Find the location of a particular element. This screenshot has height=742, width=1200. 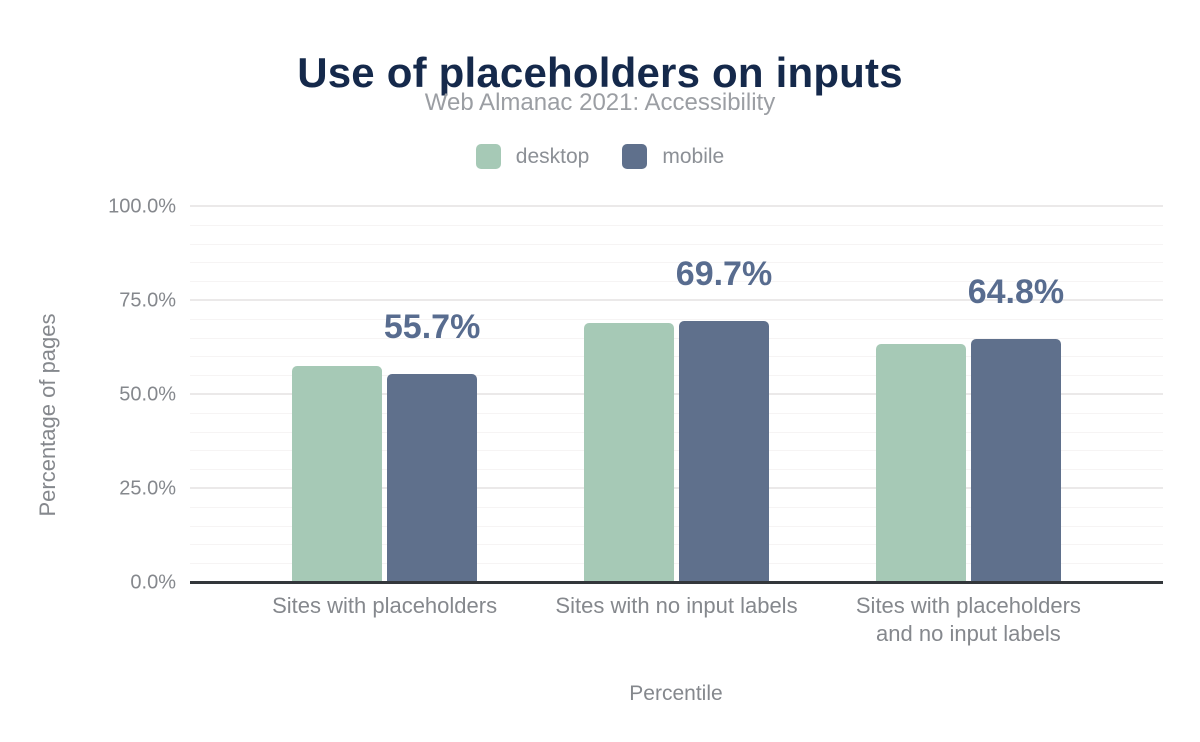

y-tick-label: 0.0% is located at coordinates (153, 582).